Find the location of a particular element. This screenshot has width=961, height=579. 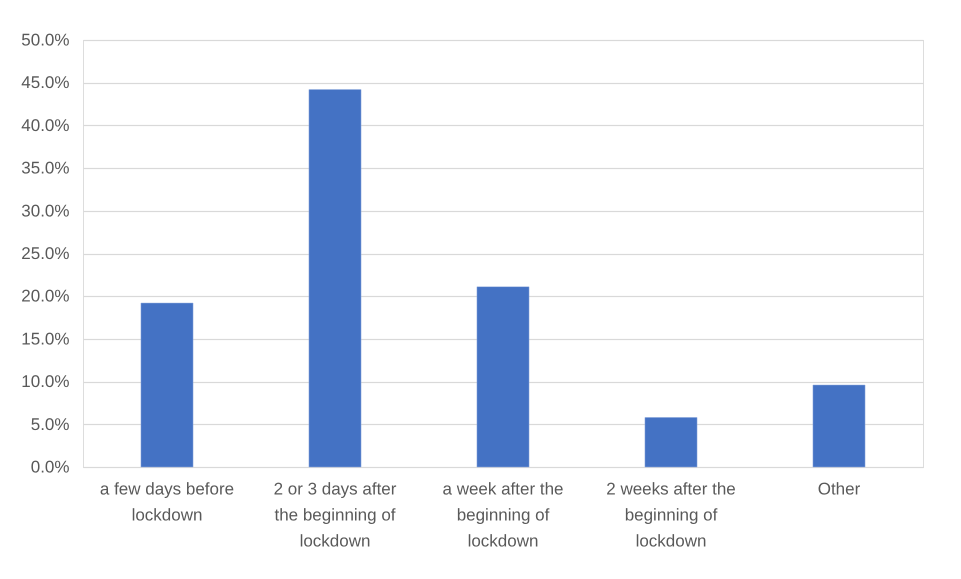

y-tick-label: 45.0% is located at coordinates (45, 82).